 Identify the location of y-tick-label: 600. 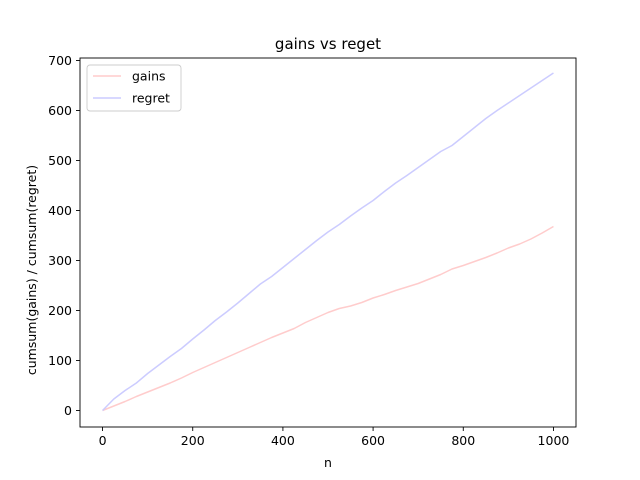
(60, 110).